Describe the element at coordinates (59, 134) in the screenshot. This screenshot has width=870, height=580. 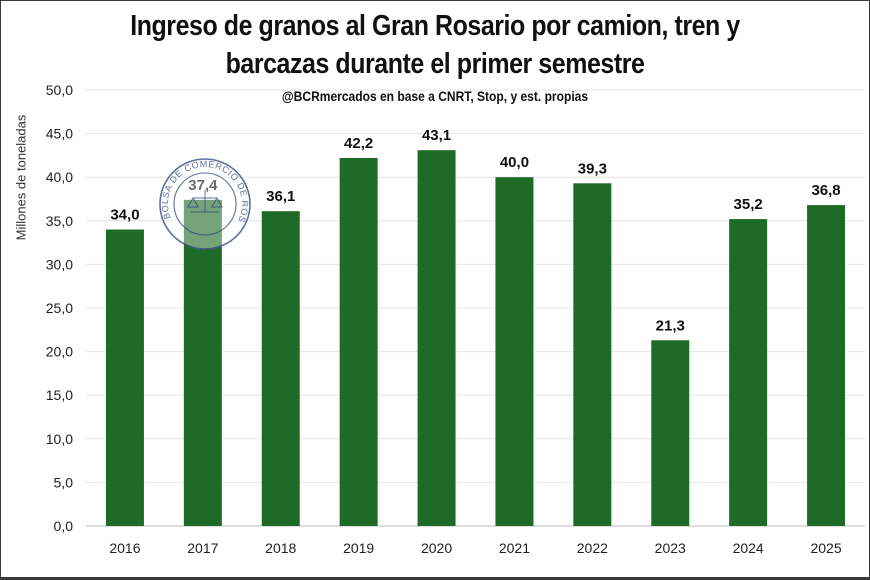
I see `y-tick-label: 45,0` at that location.